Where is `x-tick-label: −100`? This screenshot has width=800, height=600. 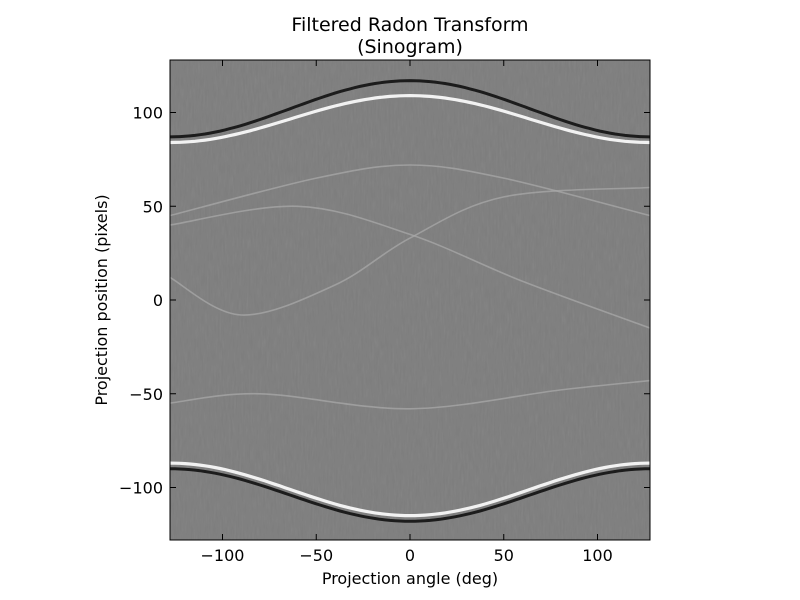
x-tick-label: −100 is located at coordinates (223, 555).